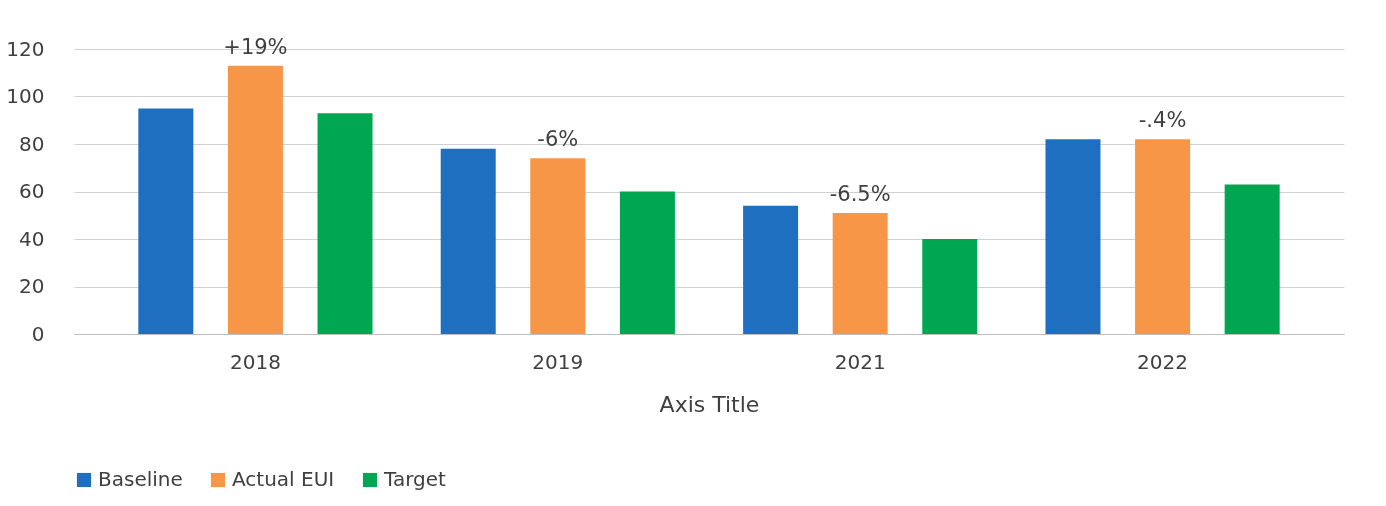 The image size is (1386, 506). Describe the element at coordinates (709, 404) in the screenshot. I see `x-axis-title: Axis Title` at that location.